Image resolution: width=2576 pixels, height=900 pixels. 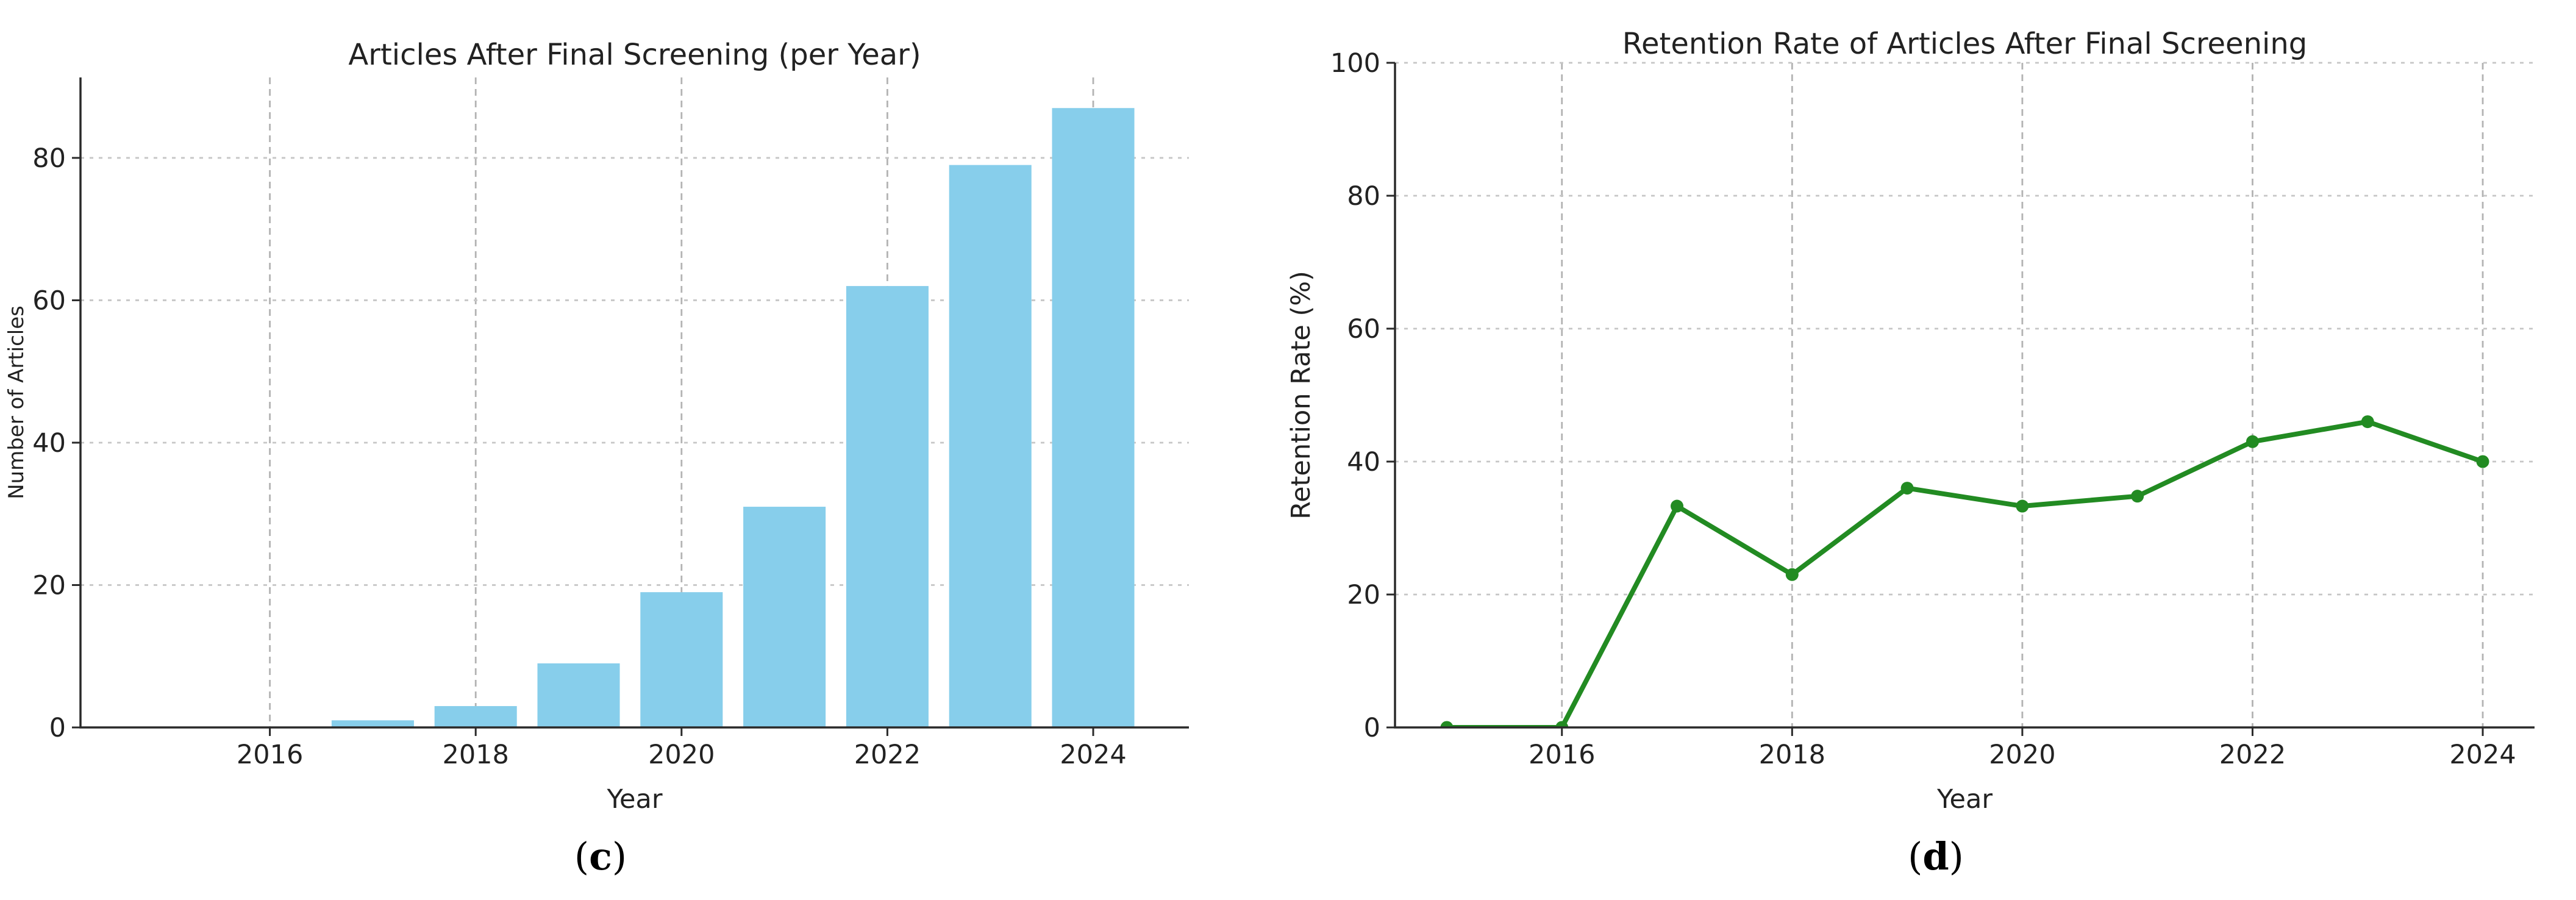 What do you see at coordinates (2367, 422) in the screenshot?
I see `marker-2023` at bounding box center [2367, 422].